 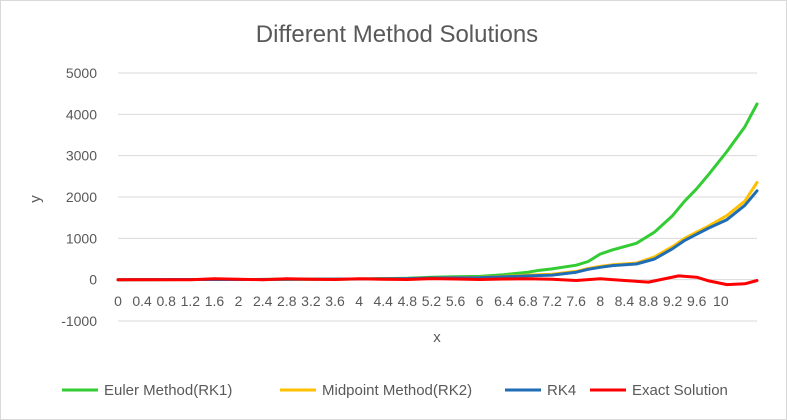 I want to click on x-tick-label: 0.4, so click(x=142, y=301).